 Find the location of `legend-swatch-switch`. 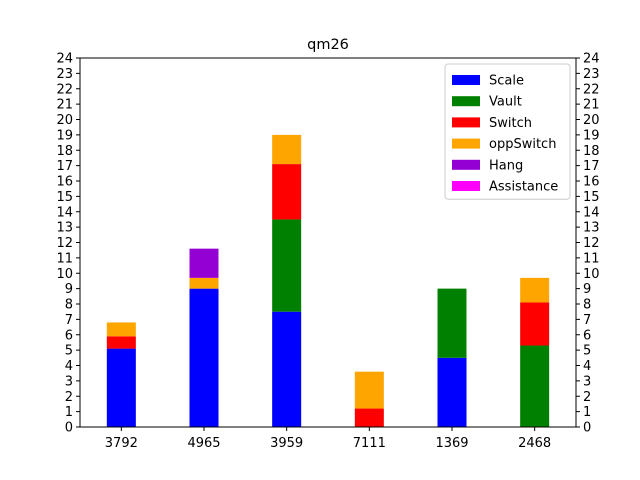

legend-swatch-switch is located at coordinates (466, 122).